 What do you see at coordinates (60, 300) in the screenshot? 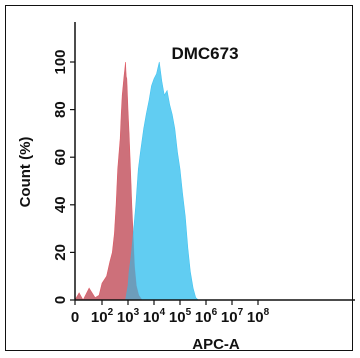
I see `y-tick-label: 0` at bounding box center [60, 300].